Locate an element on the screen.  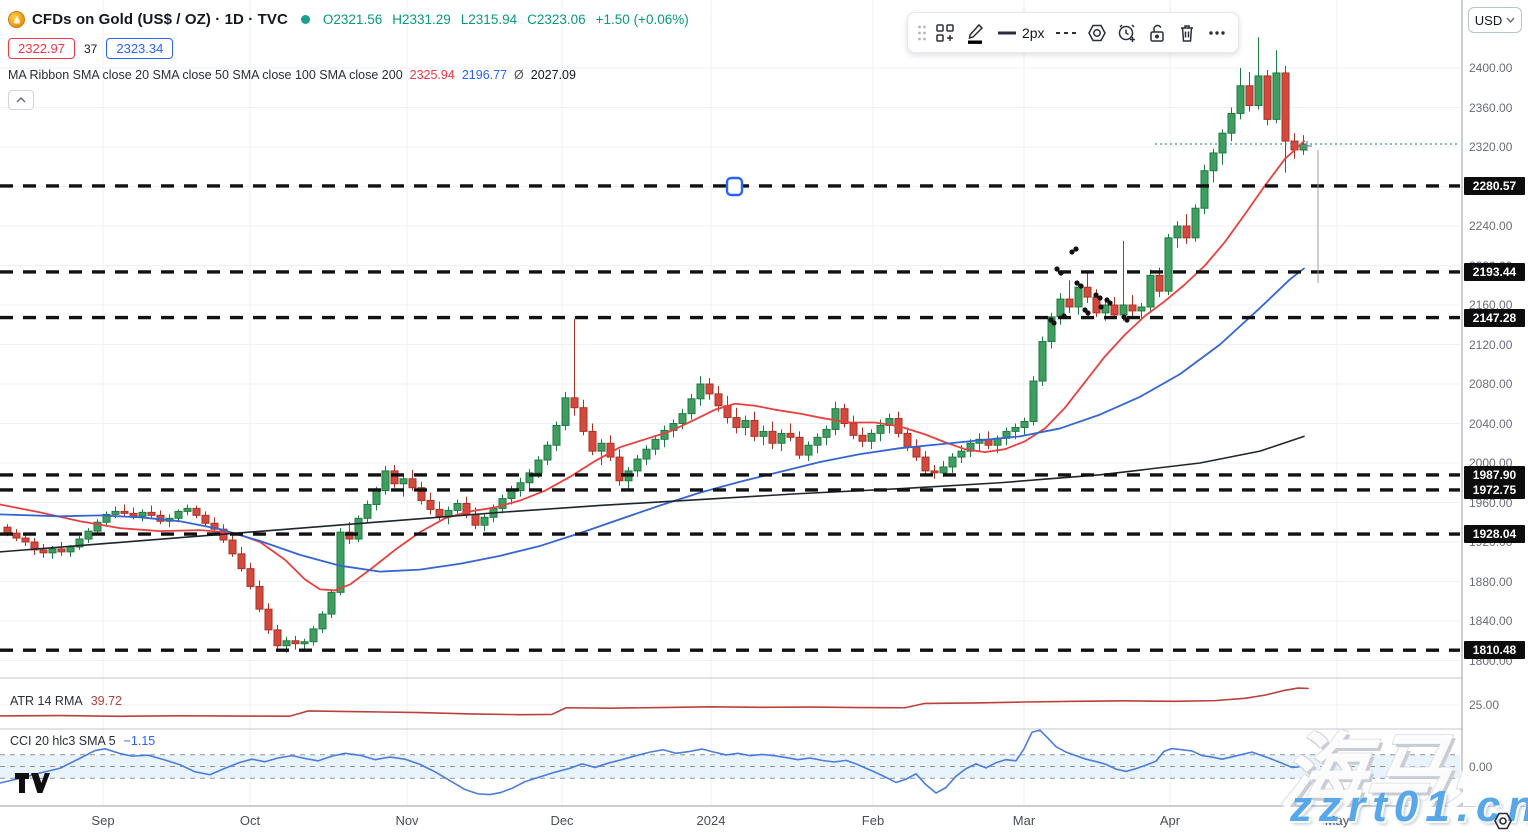
price-tick-label: 1880.00 is located at coordinates (1491, 581).